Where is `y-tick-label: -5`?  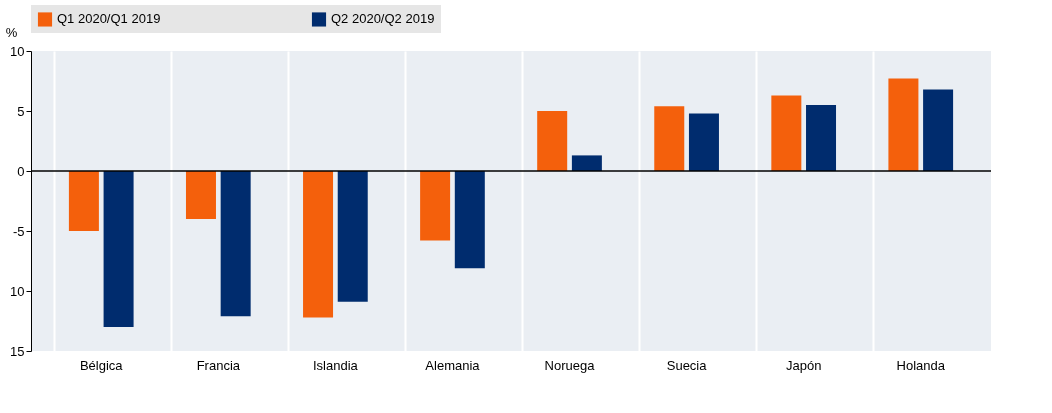
y-tick-label: -5 is located at coordinates (18, 231).